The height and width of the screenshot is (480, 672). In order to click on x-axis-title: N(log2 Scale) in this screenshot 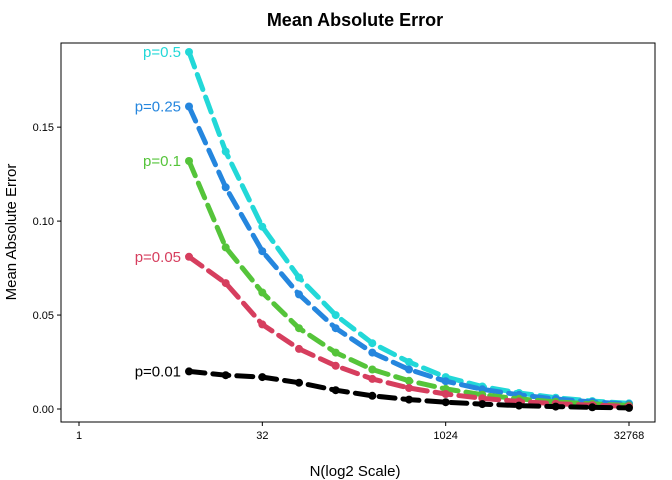, I will do `click(355, 471)`.